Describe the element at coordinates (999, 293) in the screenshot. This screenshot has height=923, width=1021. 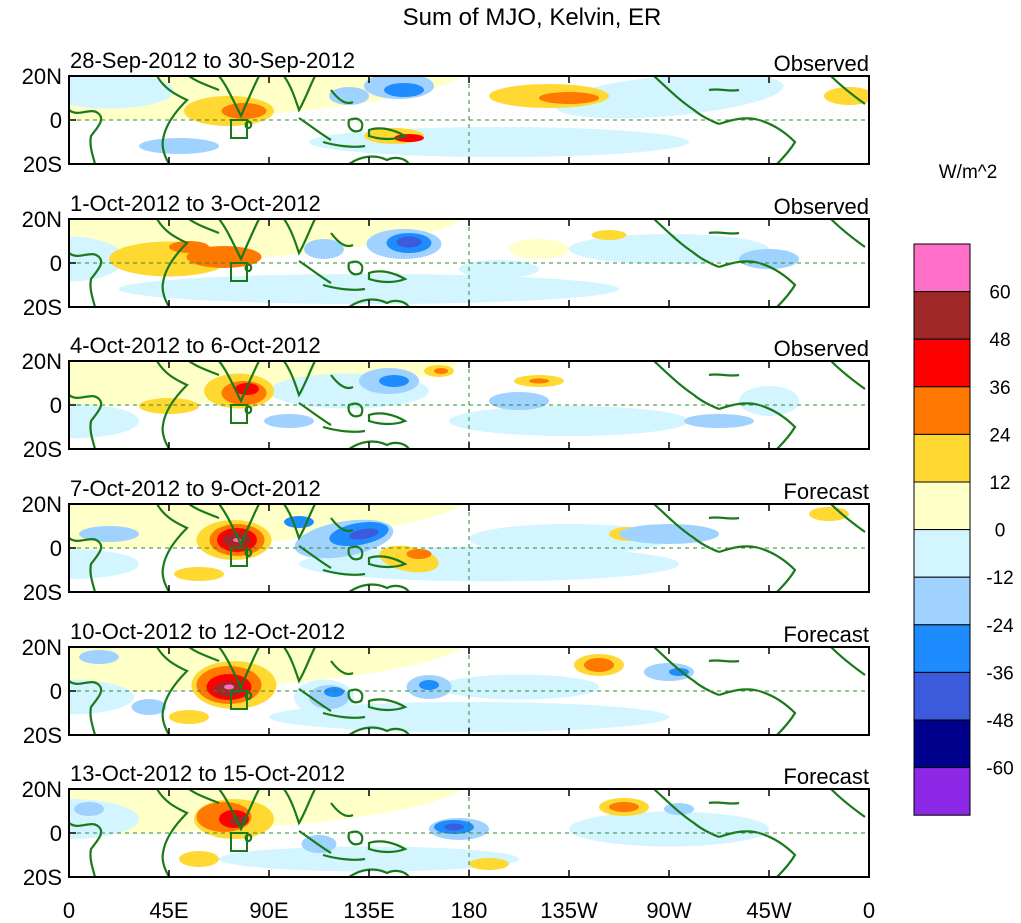
I see `colorbar-tick-label: 60` at that location.